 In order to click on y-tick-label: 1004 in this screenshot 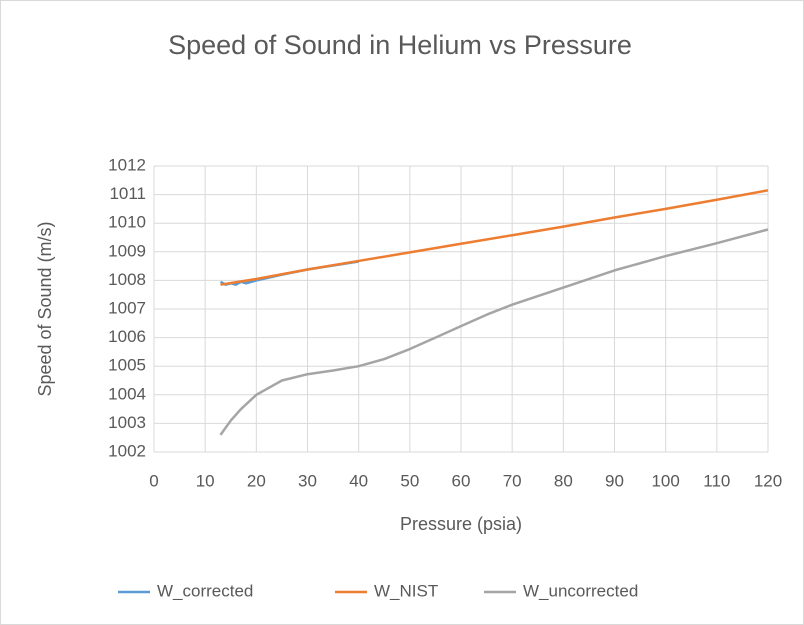, I will do `click(127, 393)`.